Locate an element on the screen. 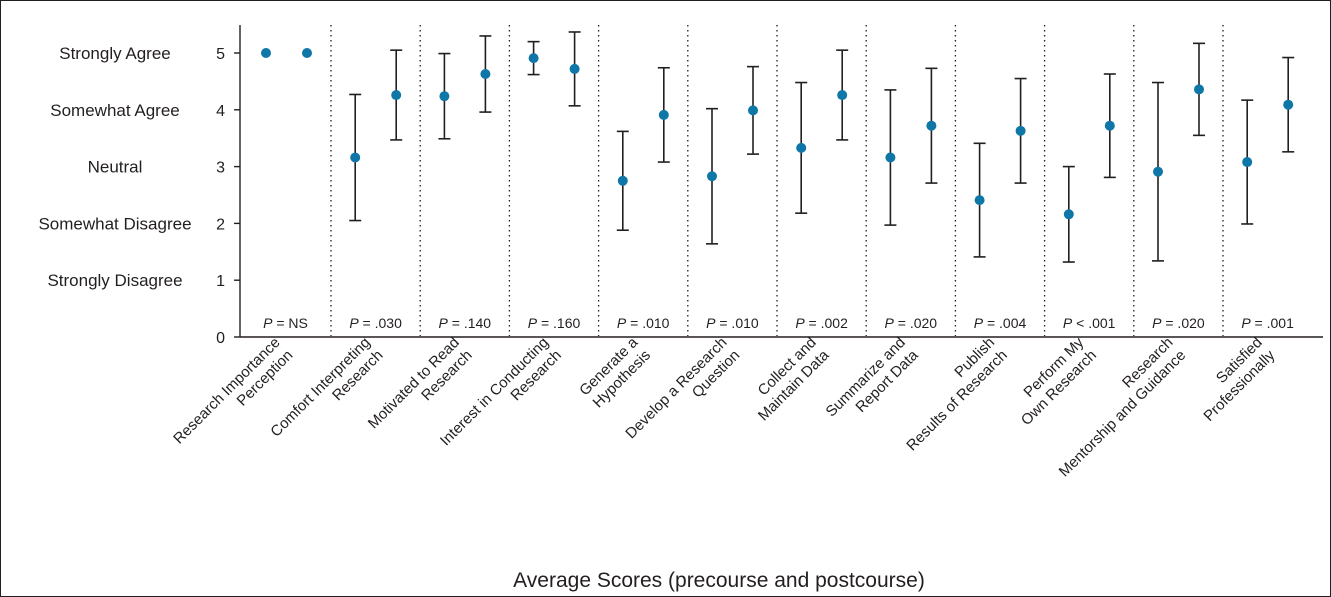  y-tick-label: 4 is located at coordinates (220, 111).